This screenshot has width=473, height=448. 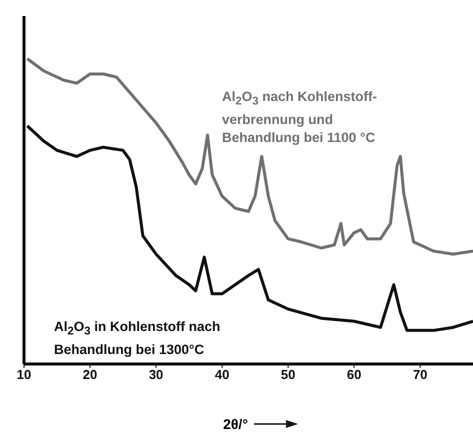 What do you see at coordinates (300, 117) in the screenshot?
I see `series-label: Al$_{2}$O$_{3}$ nach Kohlenstoff-verbrennung und Behandlung bei 1100 °C` at bounding box center [300, 117].